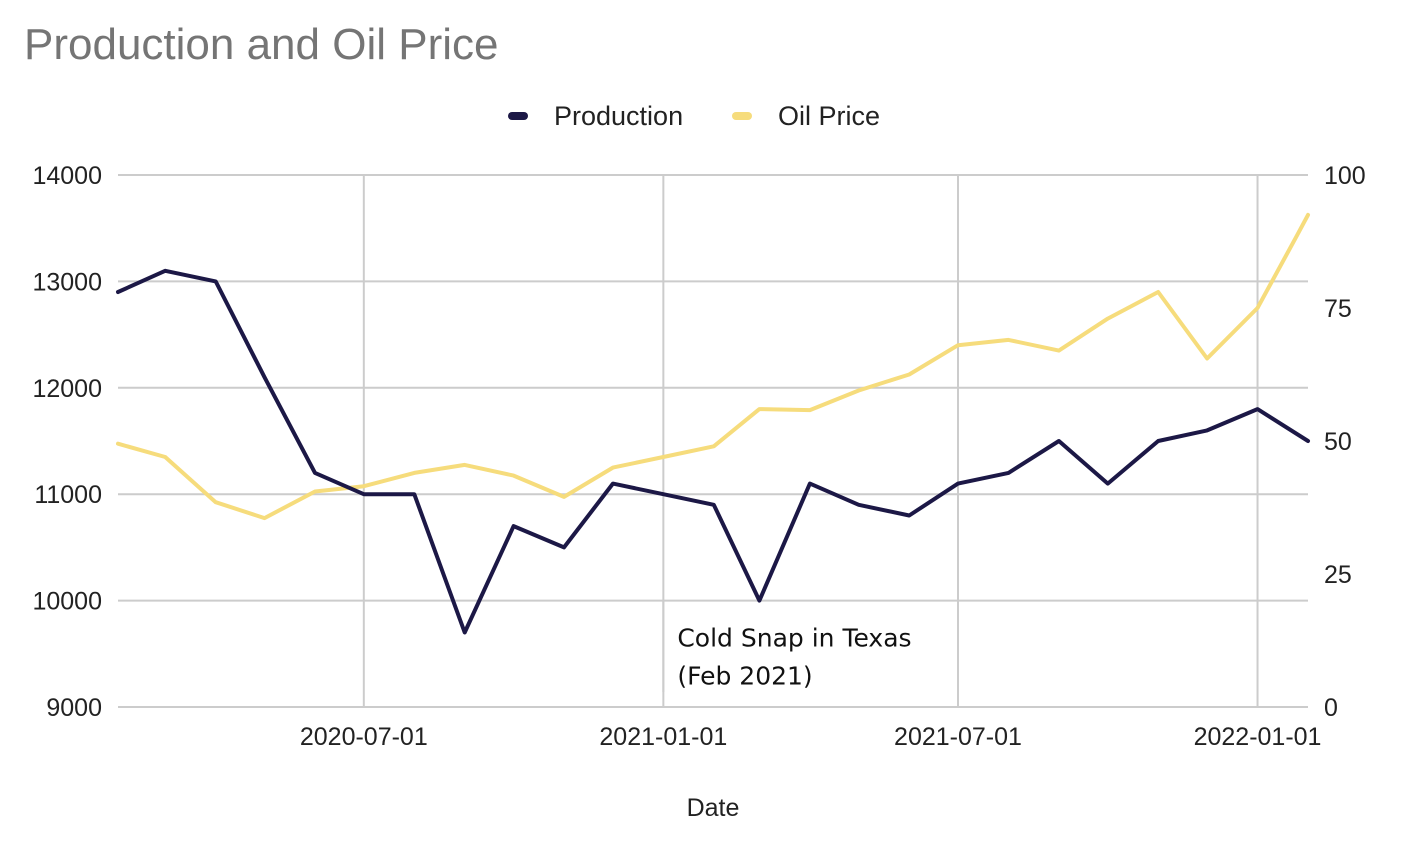 Image resolution: width=1404 pixels, height=848 pixels. I want to click on y2-tick-label: 75, so click(1338, 309).